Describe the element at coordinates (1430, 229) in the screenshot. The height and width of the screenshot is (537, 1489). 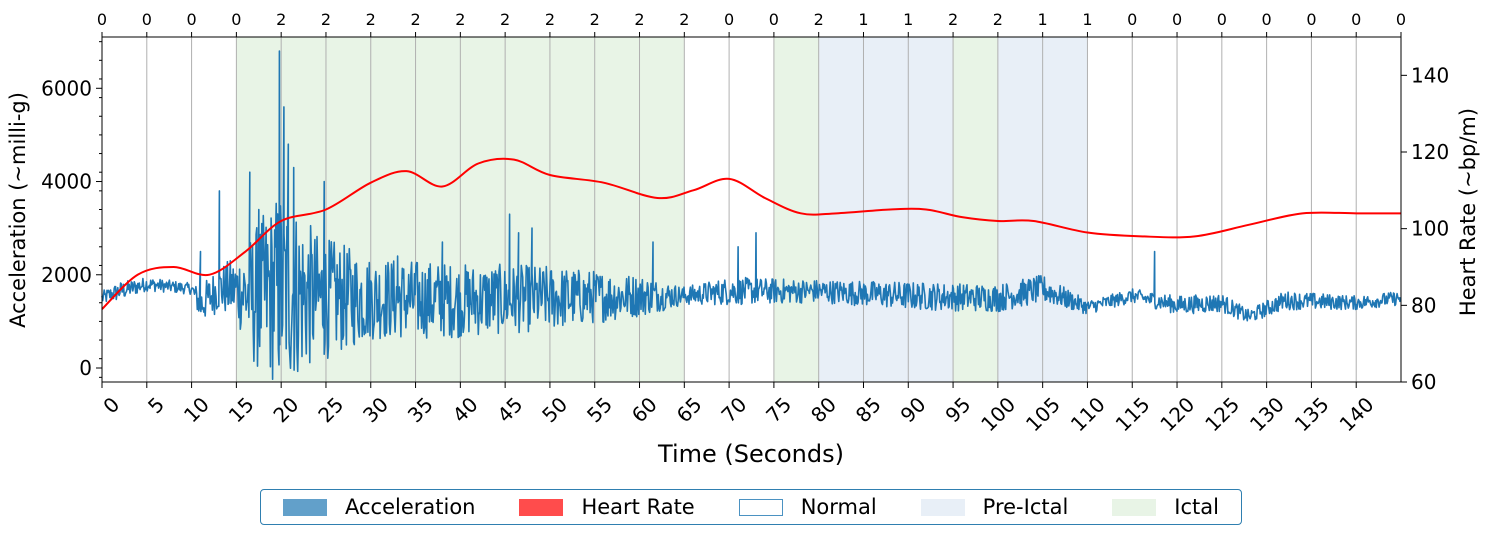
I see `y-right-tick-label: 100` at that location.